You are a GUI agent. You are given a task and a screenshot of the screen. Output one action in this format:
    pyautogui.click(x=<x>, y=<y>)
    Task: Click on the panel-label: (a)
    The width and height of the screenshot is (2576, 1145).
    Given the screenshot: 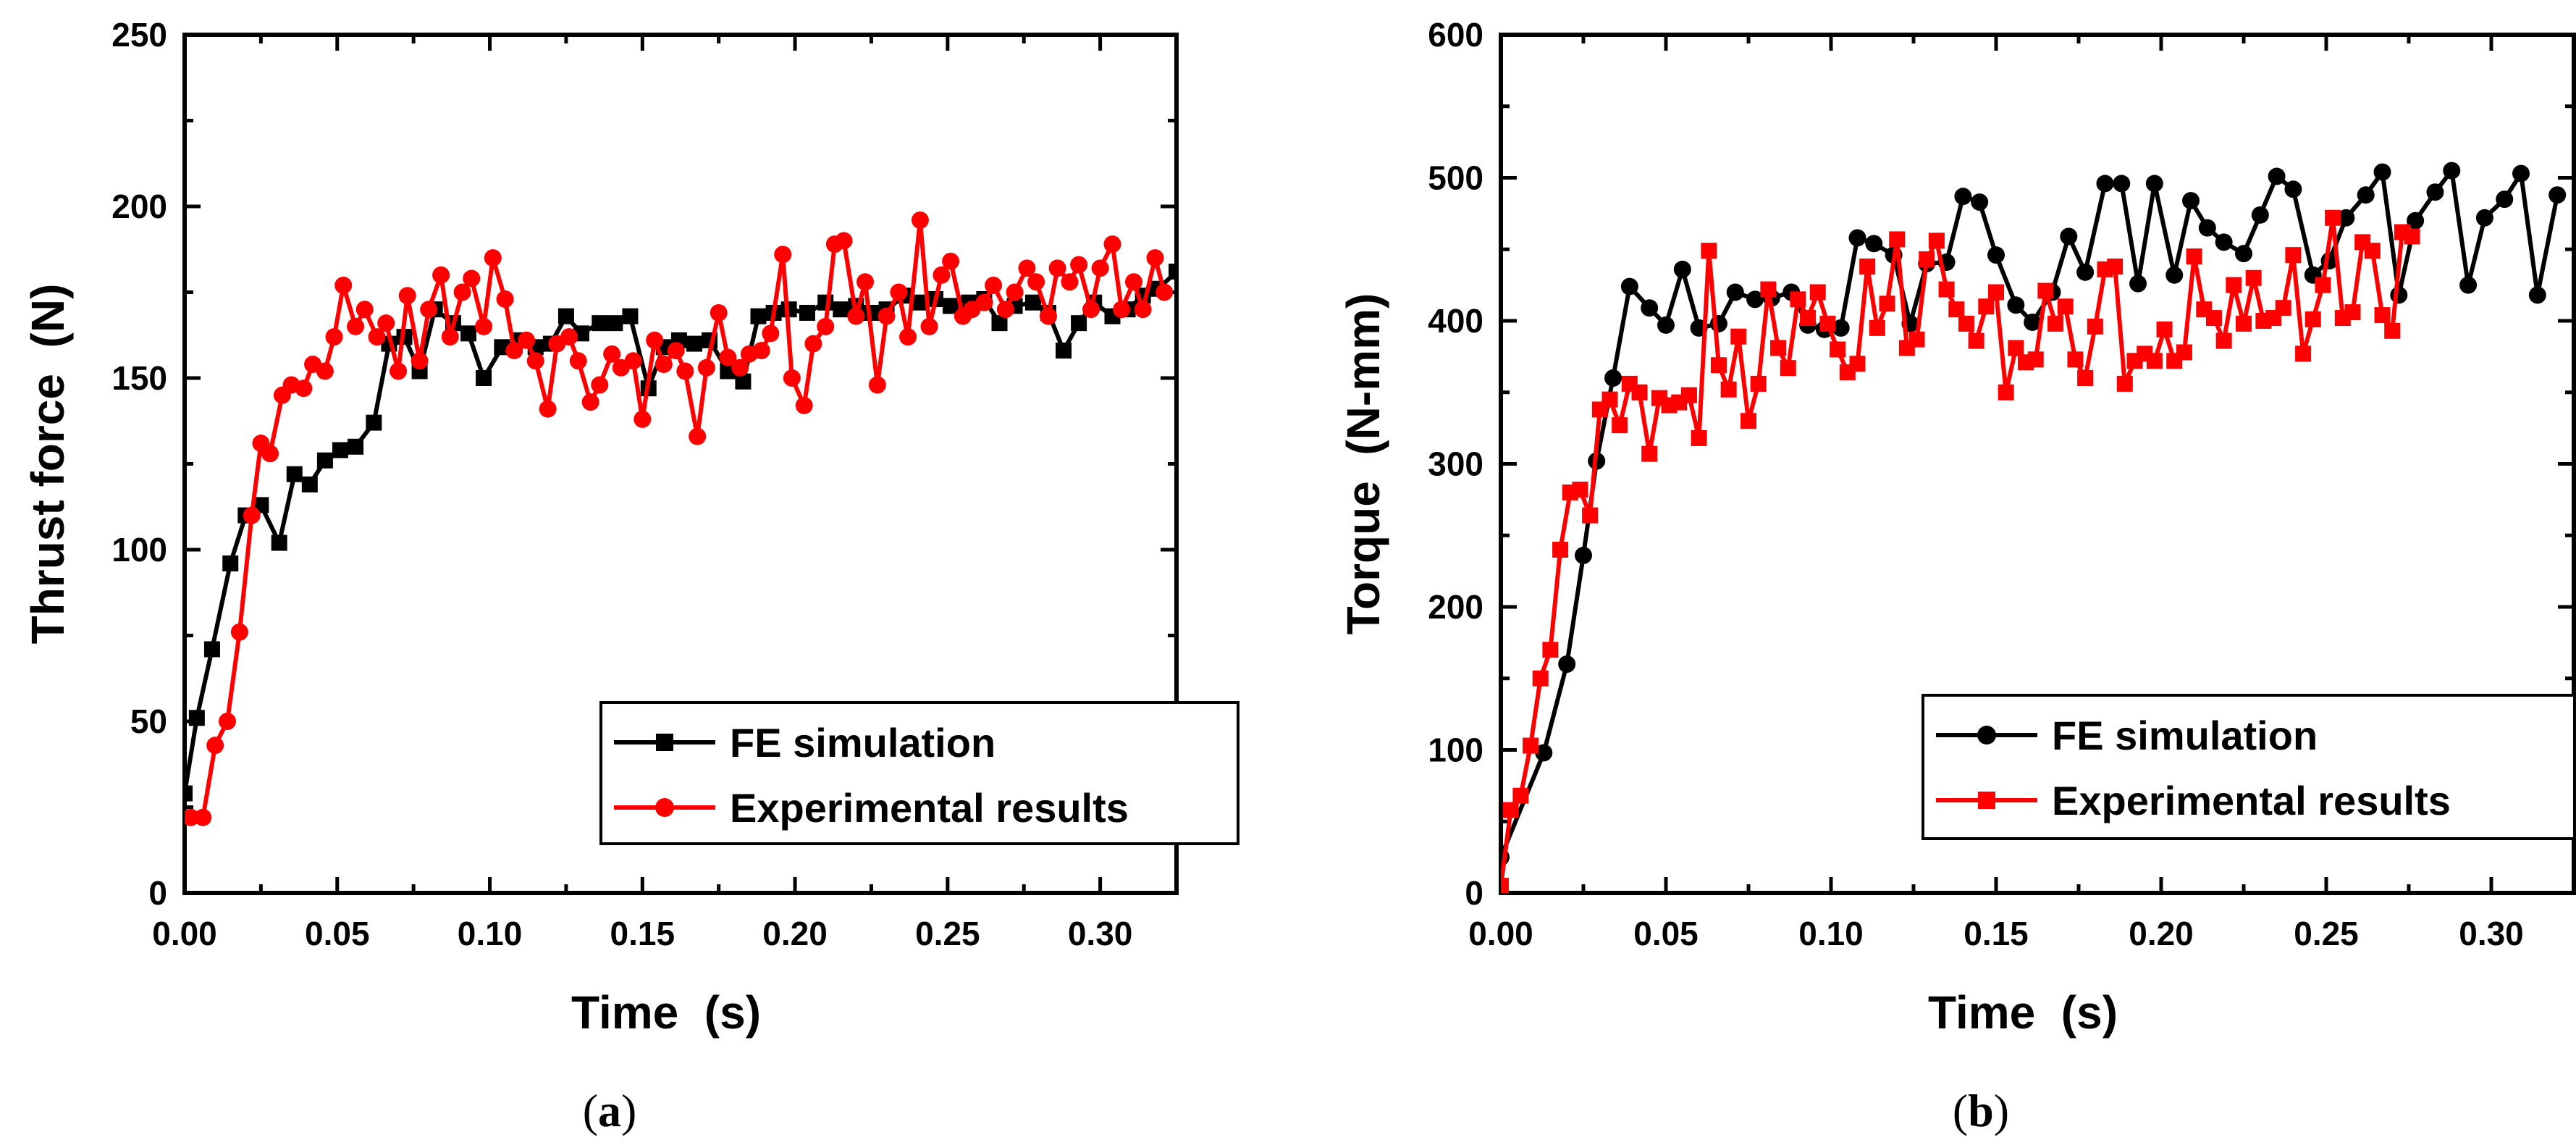 What is the action you would take?
    pyautogui.click(x=610, y=1110)
    